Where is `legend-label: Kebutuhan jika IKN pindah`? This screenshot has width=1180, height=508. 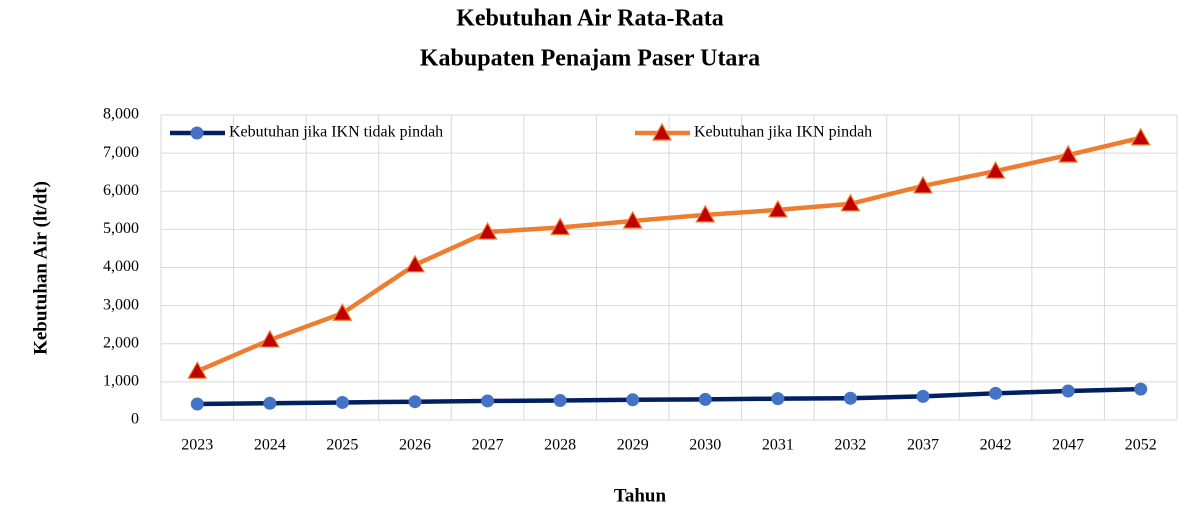
legend-label: Kebutuhan jika IKN pindah is located at coordinates (783, 132).